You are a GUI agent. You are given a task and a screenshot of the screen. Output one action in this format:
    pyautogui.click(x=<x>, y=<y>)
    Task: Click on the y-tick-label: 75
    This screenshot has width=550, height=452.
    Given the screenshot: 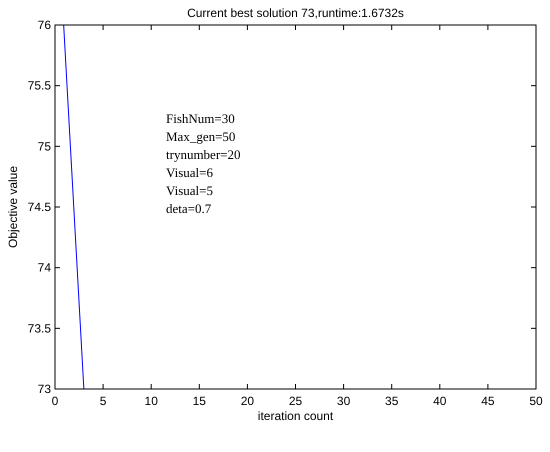 What is the action you would take?
    pyautogui.click(x=45, y=146)
    